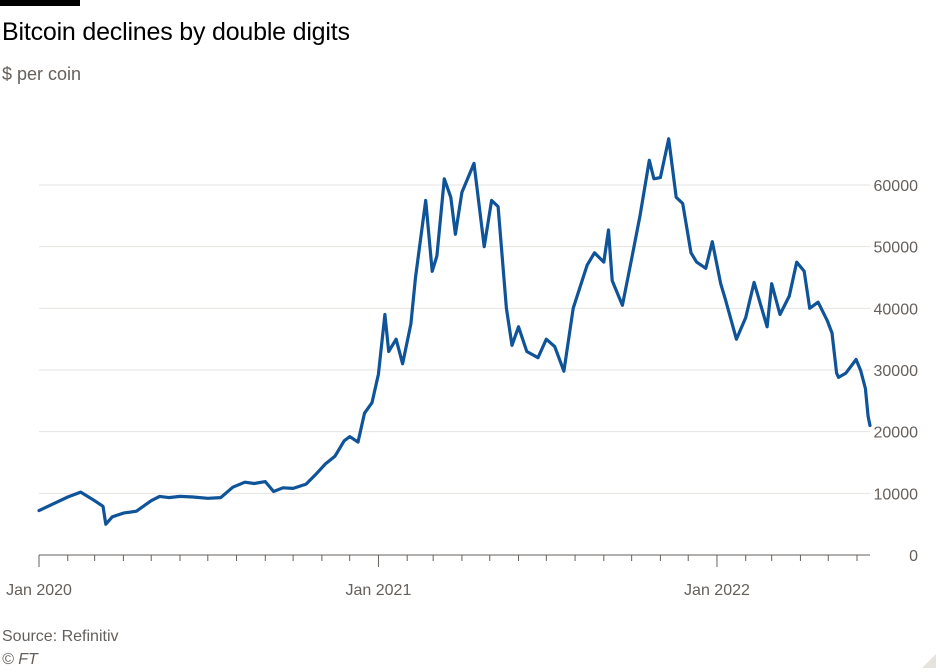 The image size is (940, 672). What do you see at coordinates (896, 186) in the screenshot?
I see `y-tick-label: 60000` at bounding box center [896, 186].